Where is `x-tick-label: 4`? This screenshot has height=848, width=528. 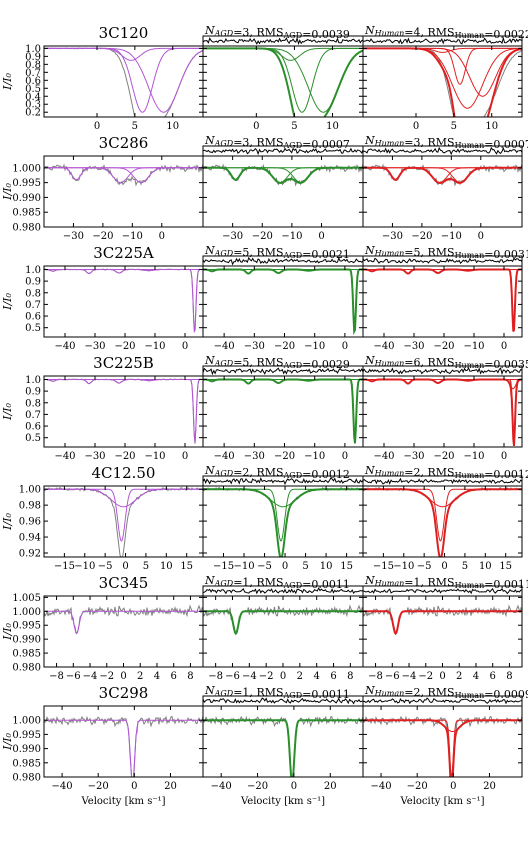 x-tick-label: 4 is located at coordinates (157, 676).